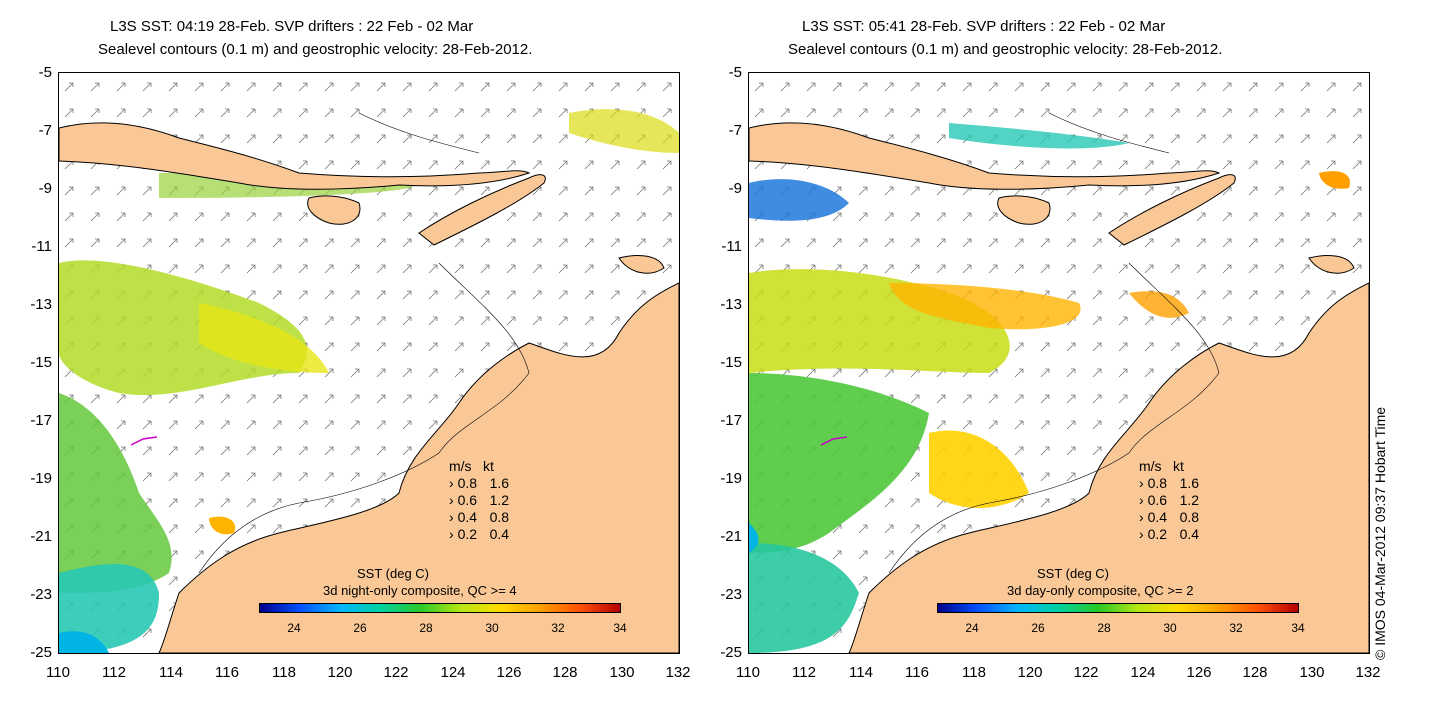 The image size is (1440, 720). I want to click on legend-kt: 1.6, so click(1189, 483).